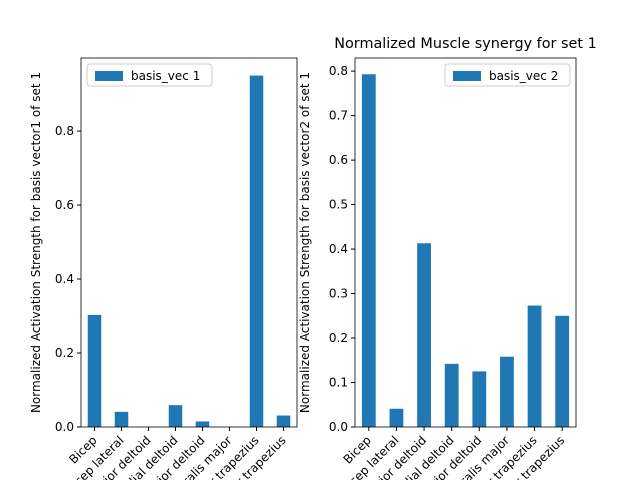  Describe the element at coordinates (338, 205) in the screenshot. I see `y-tick-label: 0.5` at that location.